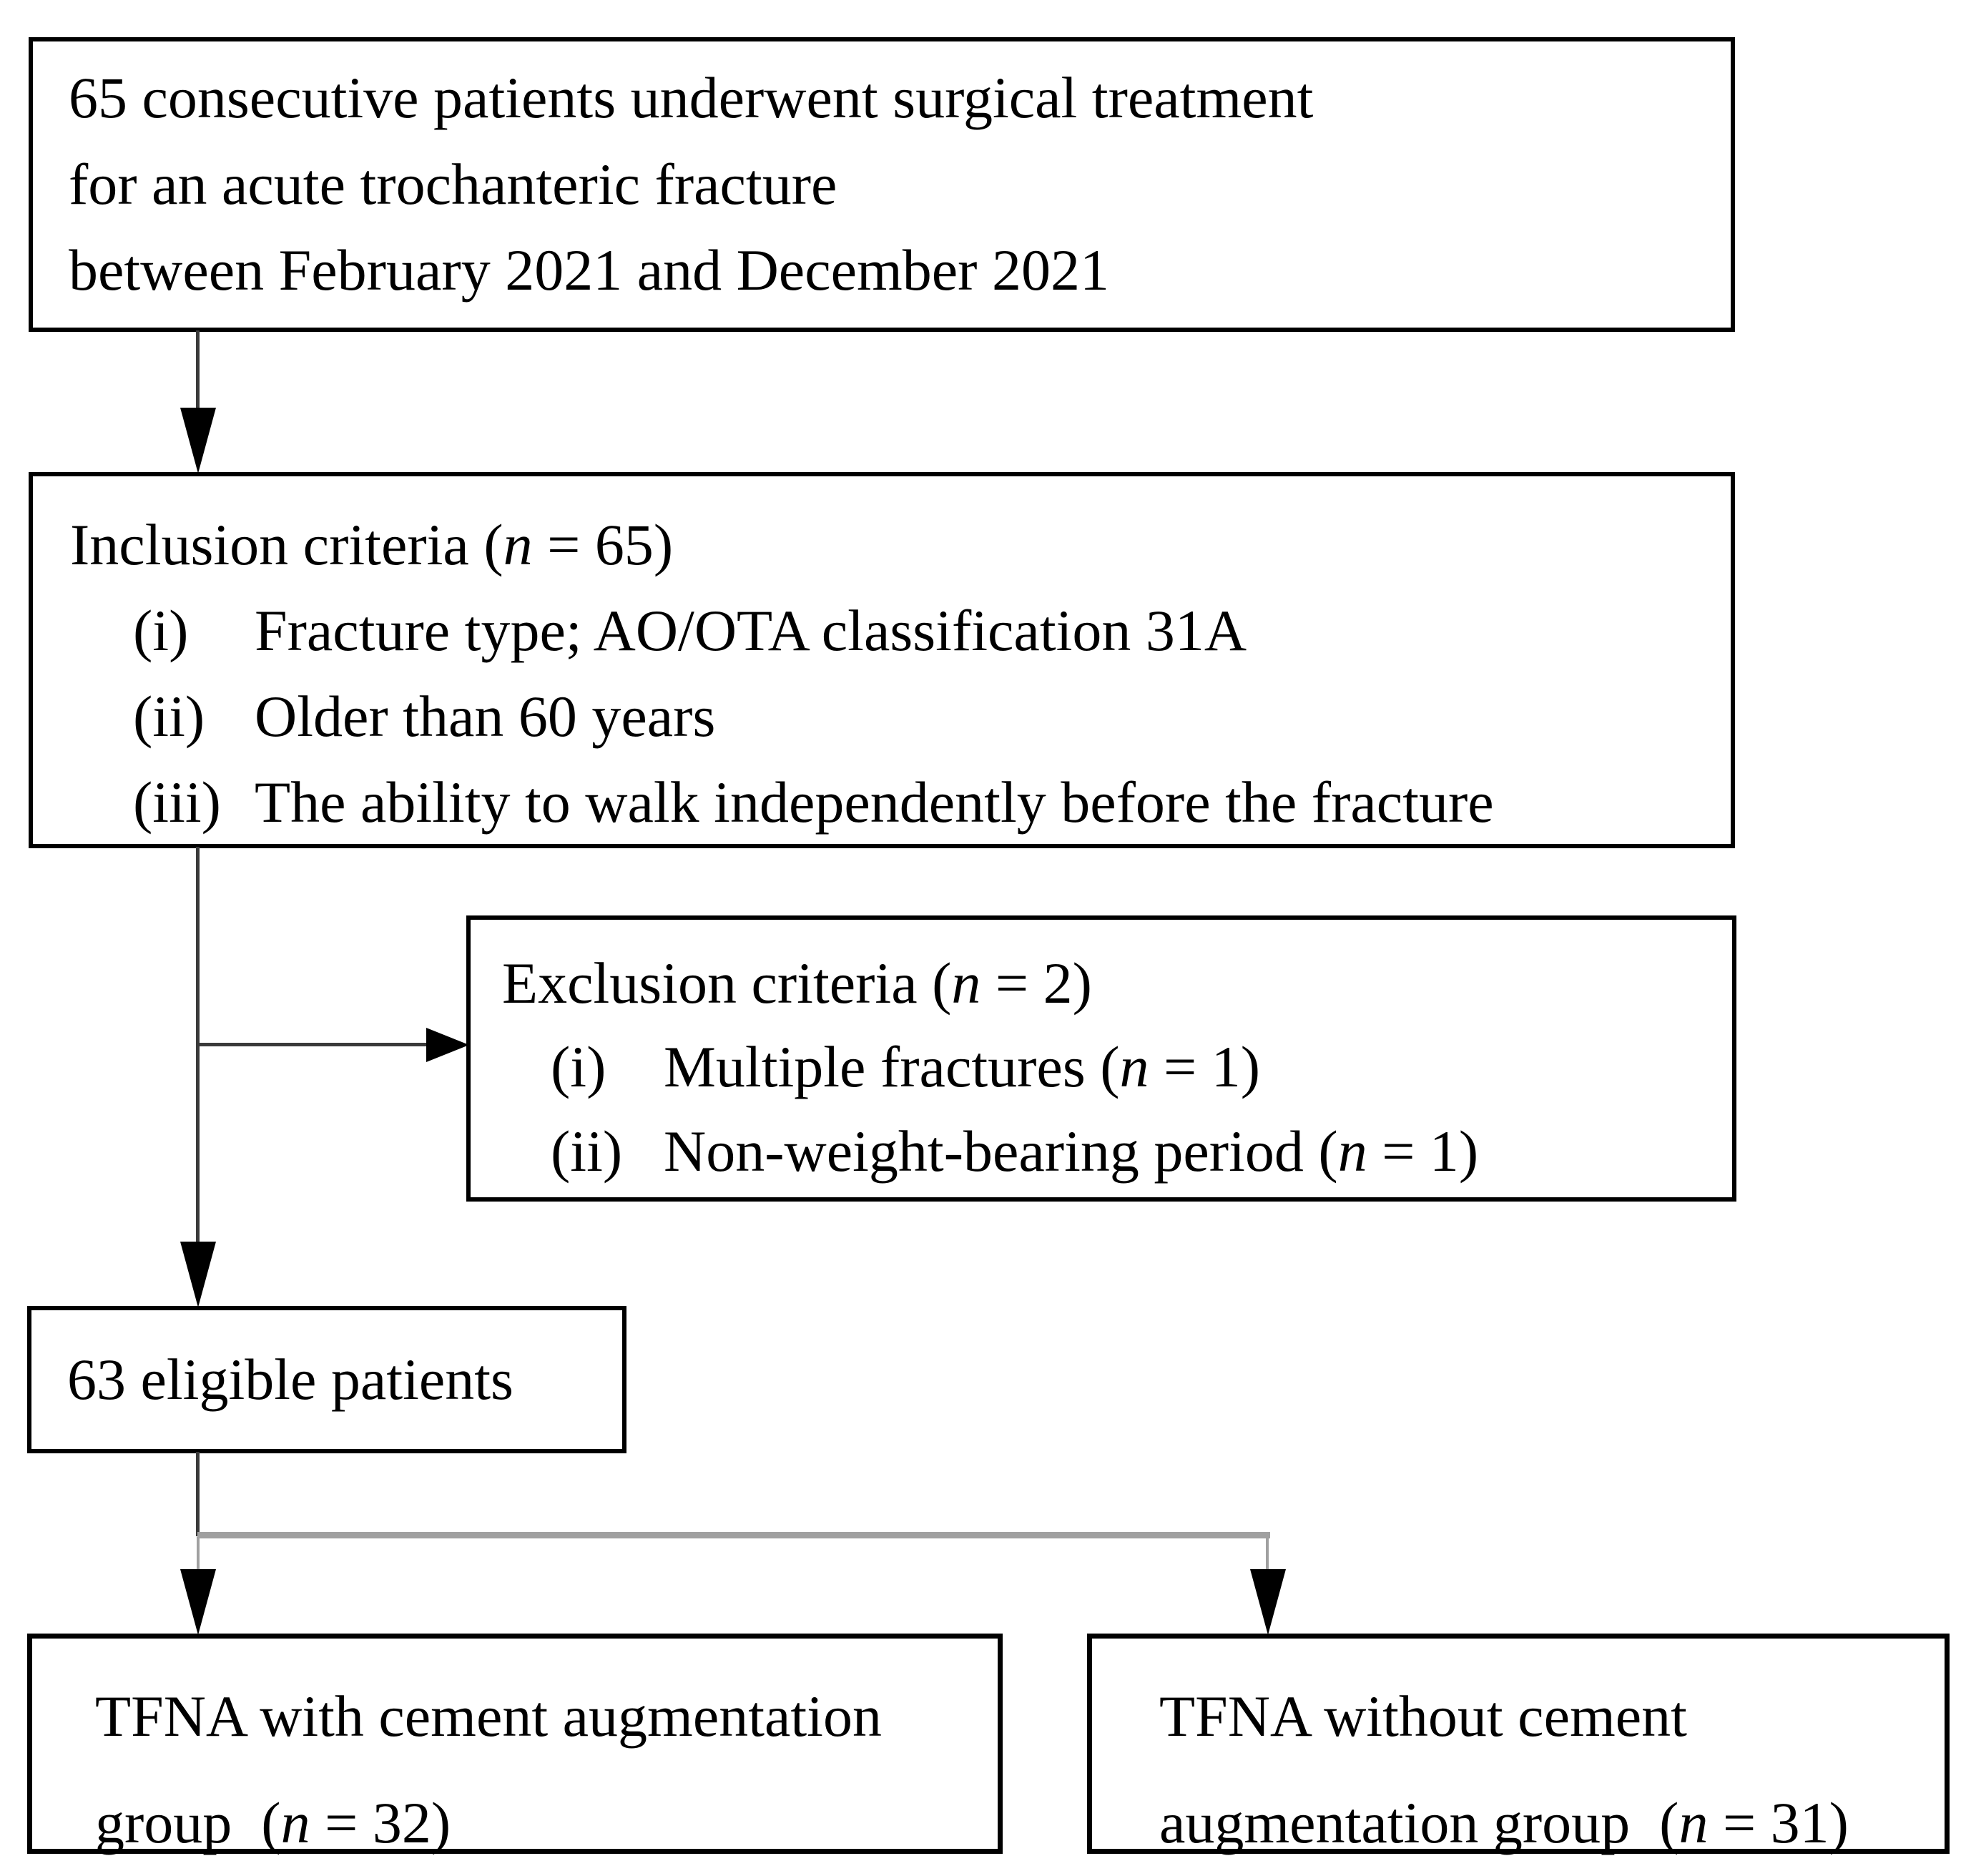  What do you see at coordinates (1423, 1716) in the screenshot?
I see `group-line: TFNA without cement` at bounding box center [1423, 1716].